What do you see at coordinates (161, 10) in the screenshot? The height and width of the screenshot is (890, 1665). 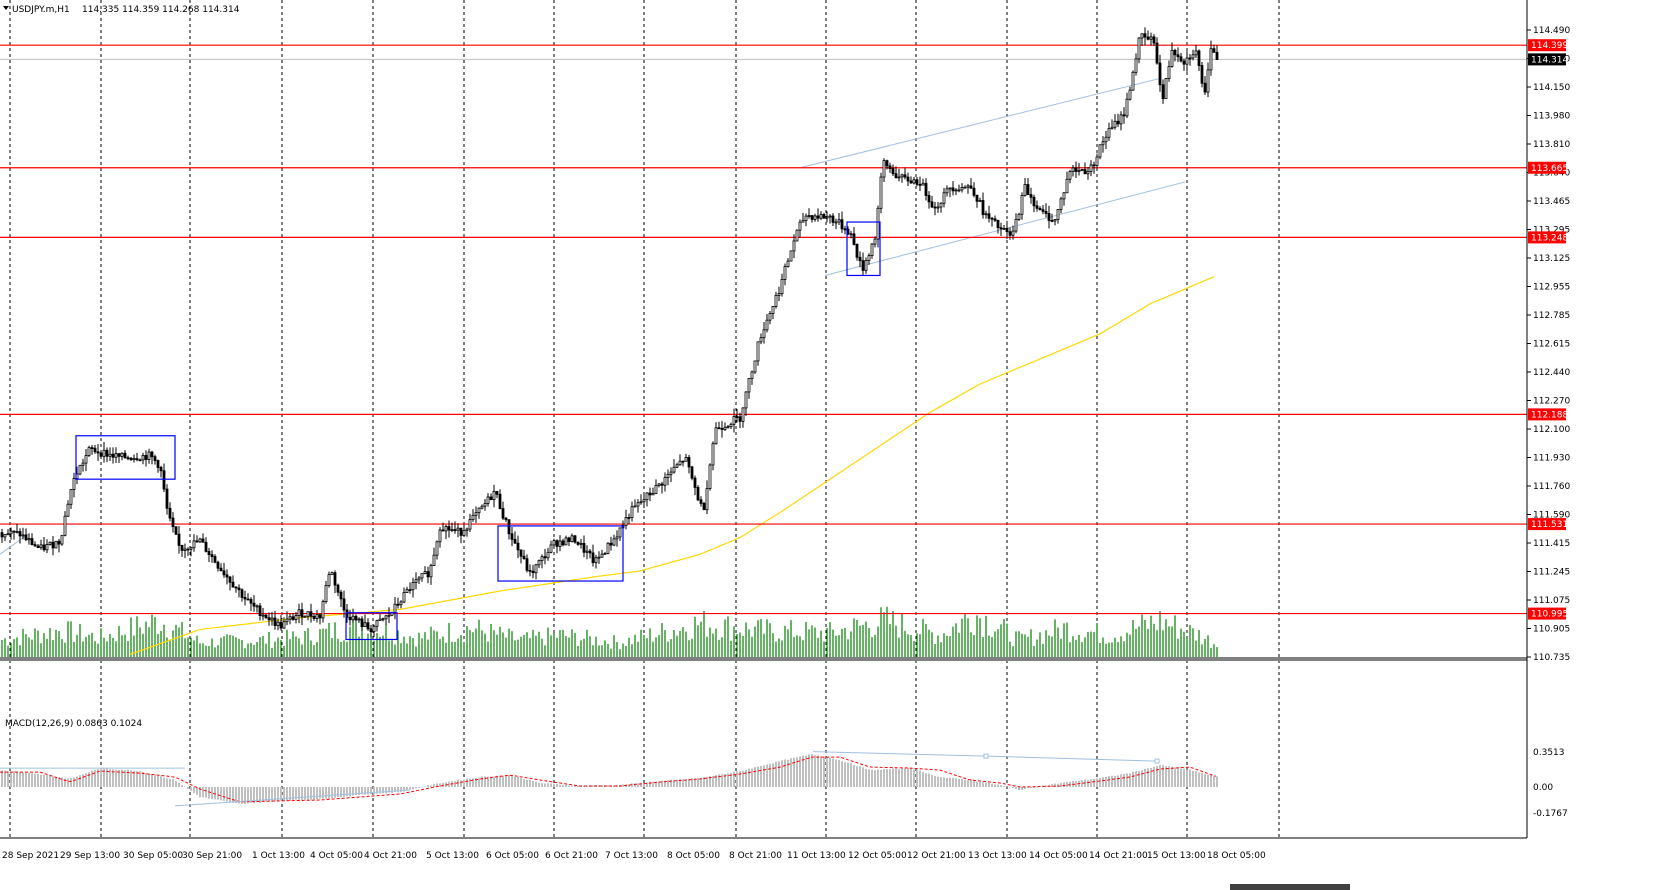 I see `ohlc-label: 114.335 114.359 114.268 114.314` at bounding box center [161, 10].